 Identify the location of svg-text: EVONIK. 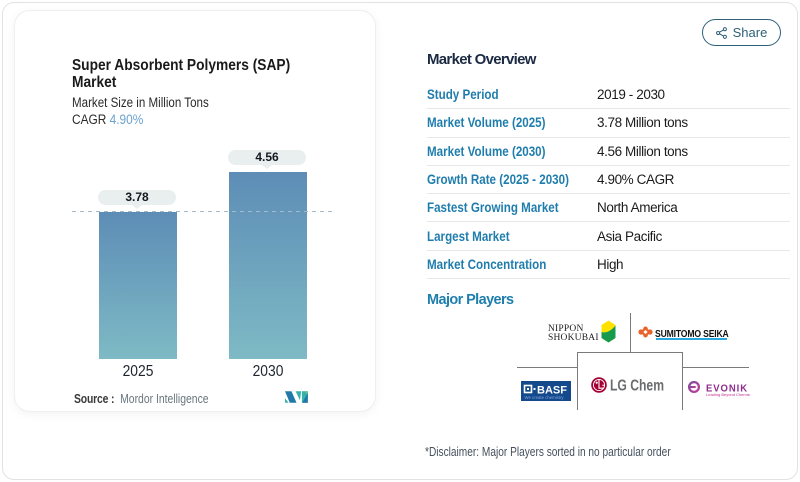
(727, 388).